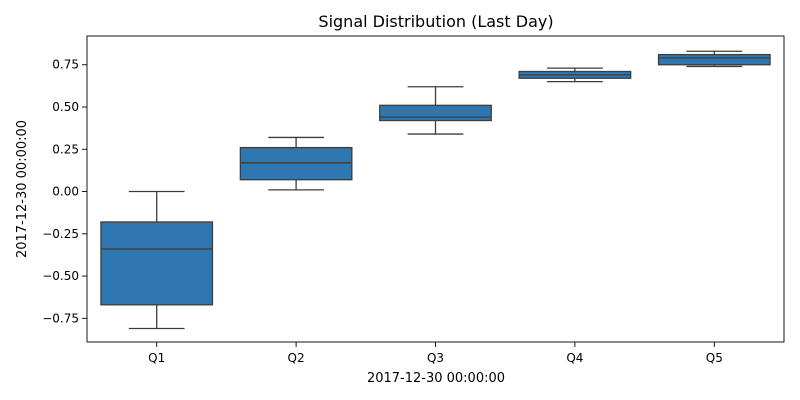 The image size is (800, 400). Describe the element at coordinates (435, 21) in the screenshot. I see `chart-title: Signal Distribution (Last Day)` at that location.